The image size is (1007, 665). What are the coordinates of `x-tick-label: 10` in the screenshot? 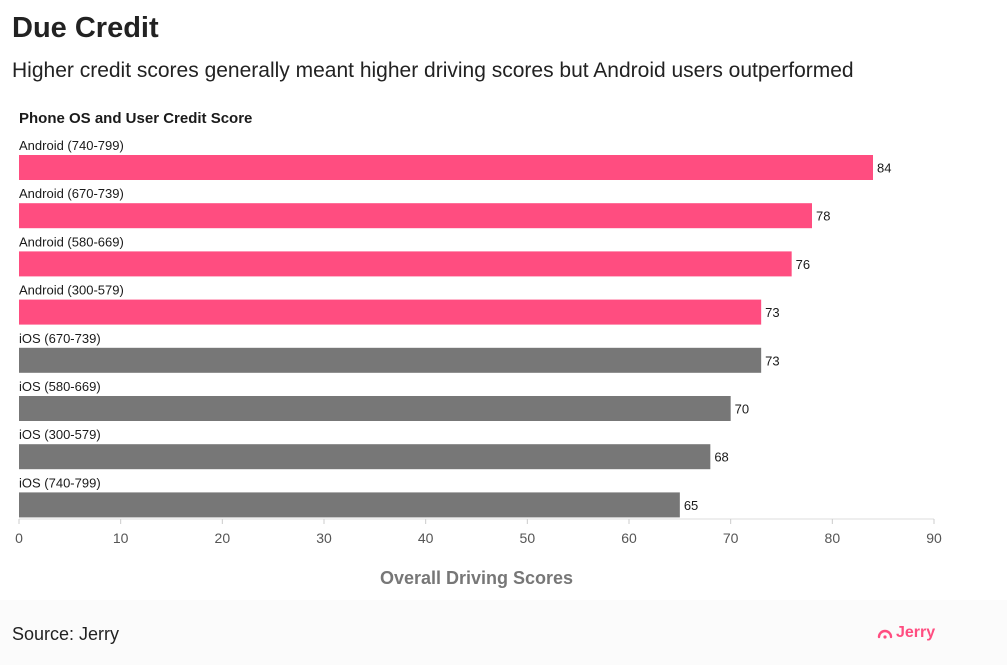 It's located at (121, 538).